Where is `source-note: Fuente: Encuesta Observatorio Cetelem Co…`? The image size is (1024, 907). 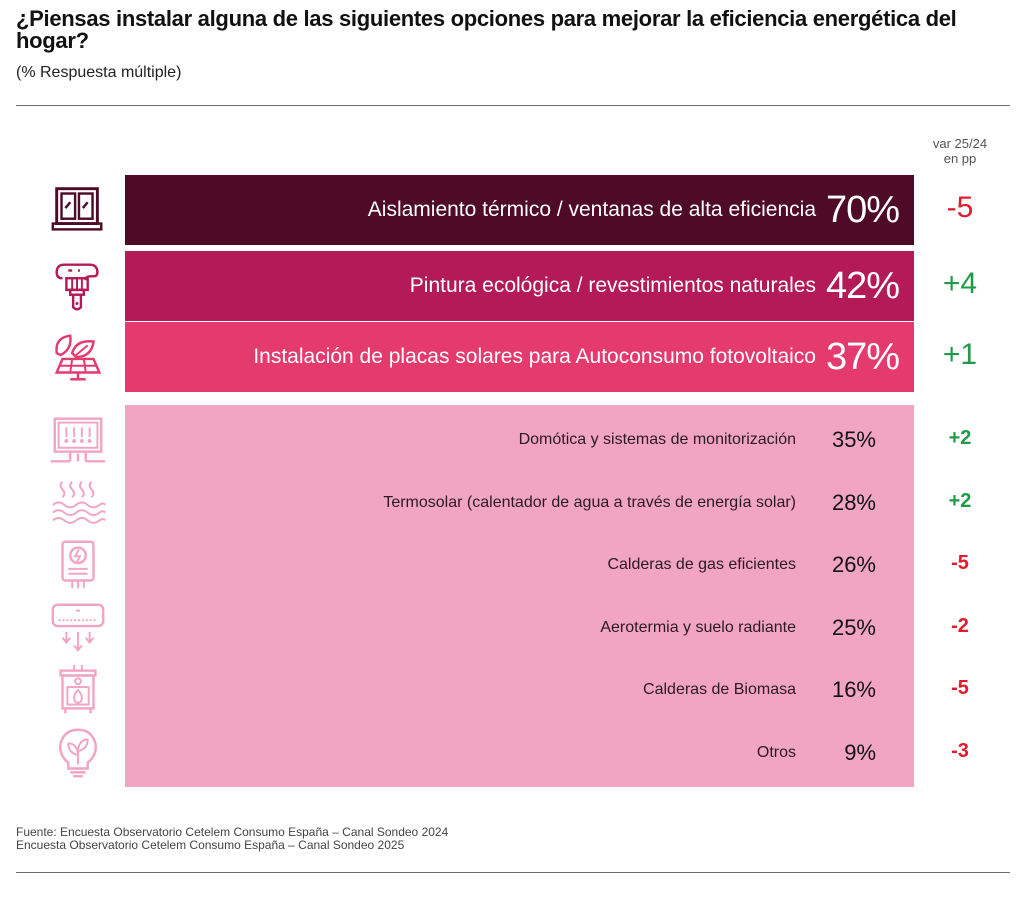 source-note: Fuente: Encuesta Observatorio Cetelem Co… is located at coordinates (232, 839).